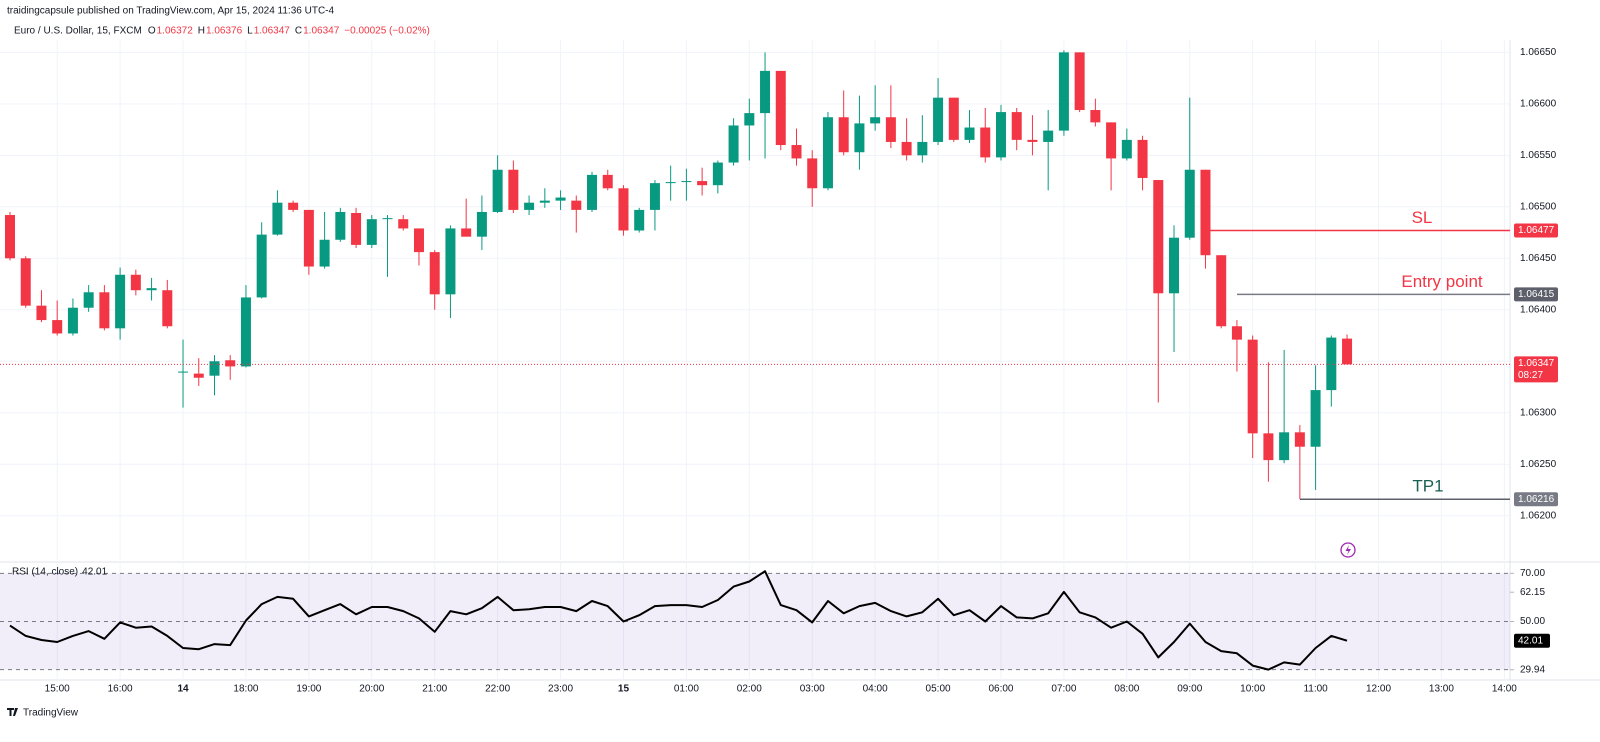 Image resolution: width=1600 pixels, height=742 pixels. I want to click on x-tick-label: 08:00, so click(1126, 689).